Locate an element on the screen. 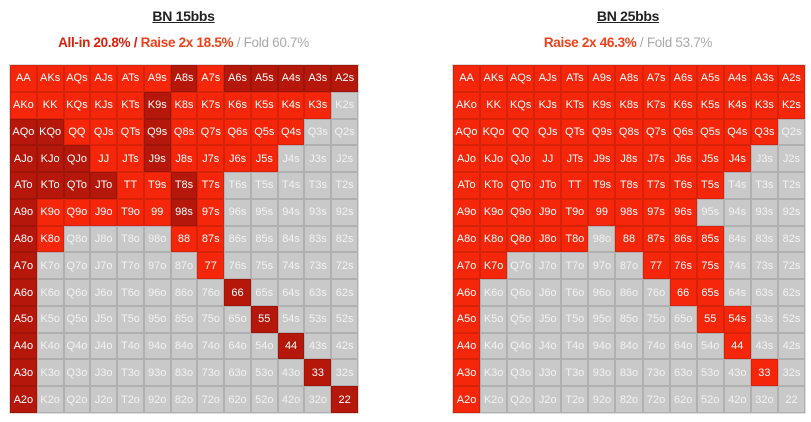 This screenshot has width=811, height=422. hand-cell-A9s: A9s is located at coordinates (157, 78).